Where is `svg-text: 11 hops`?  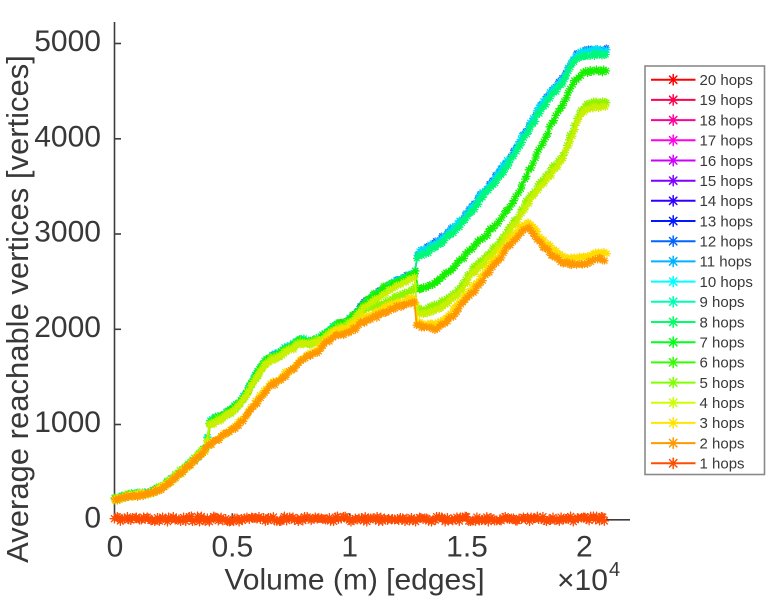
svg-text: 11 hops is located at coordinates (726, 262).